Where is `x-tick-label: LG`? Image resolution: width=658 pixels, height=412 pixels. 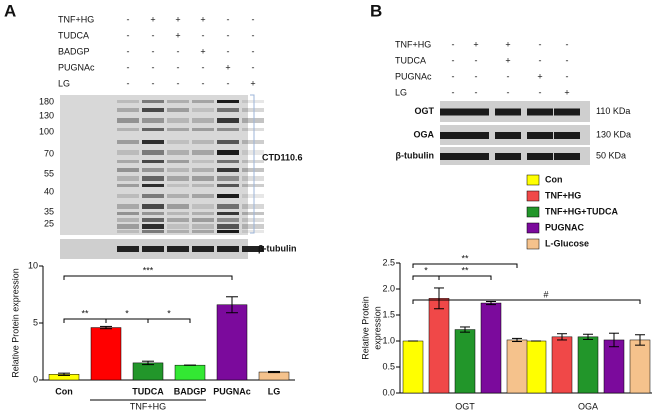 x-tick-label: LG is located at coordinates (274, 391).